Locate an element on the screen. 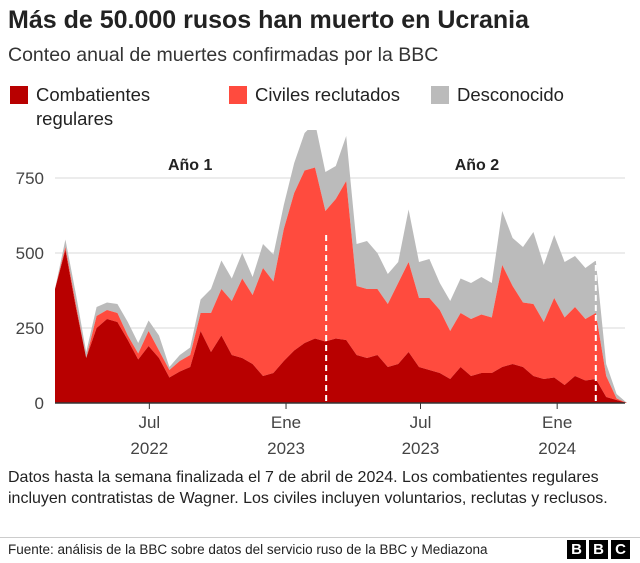 This screenshot has width=640, height=563. y-tick-label: 0 is located at coordinates (39, 403).